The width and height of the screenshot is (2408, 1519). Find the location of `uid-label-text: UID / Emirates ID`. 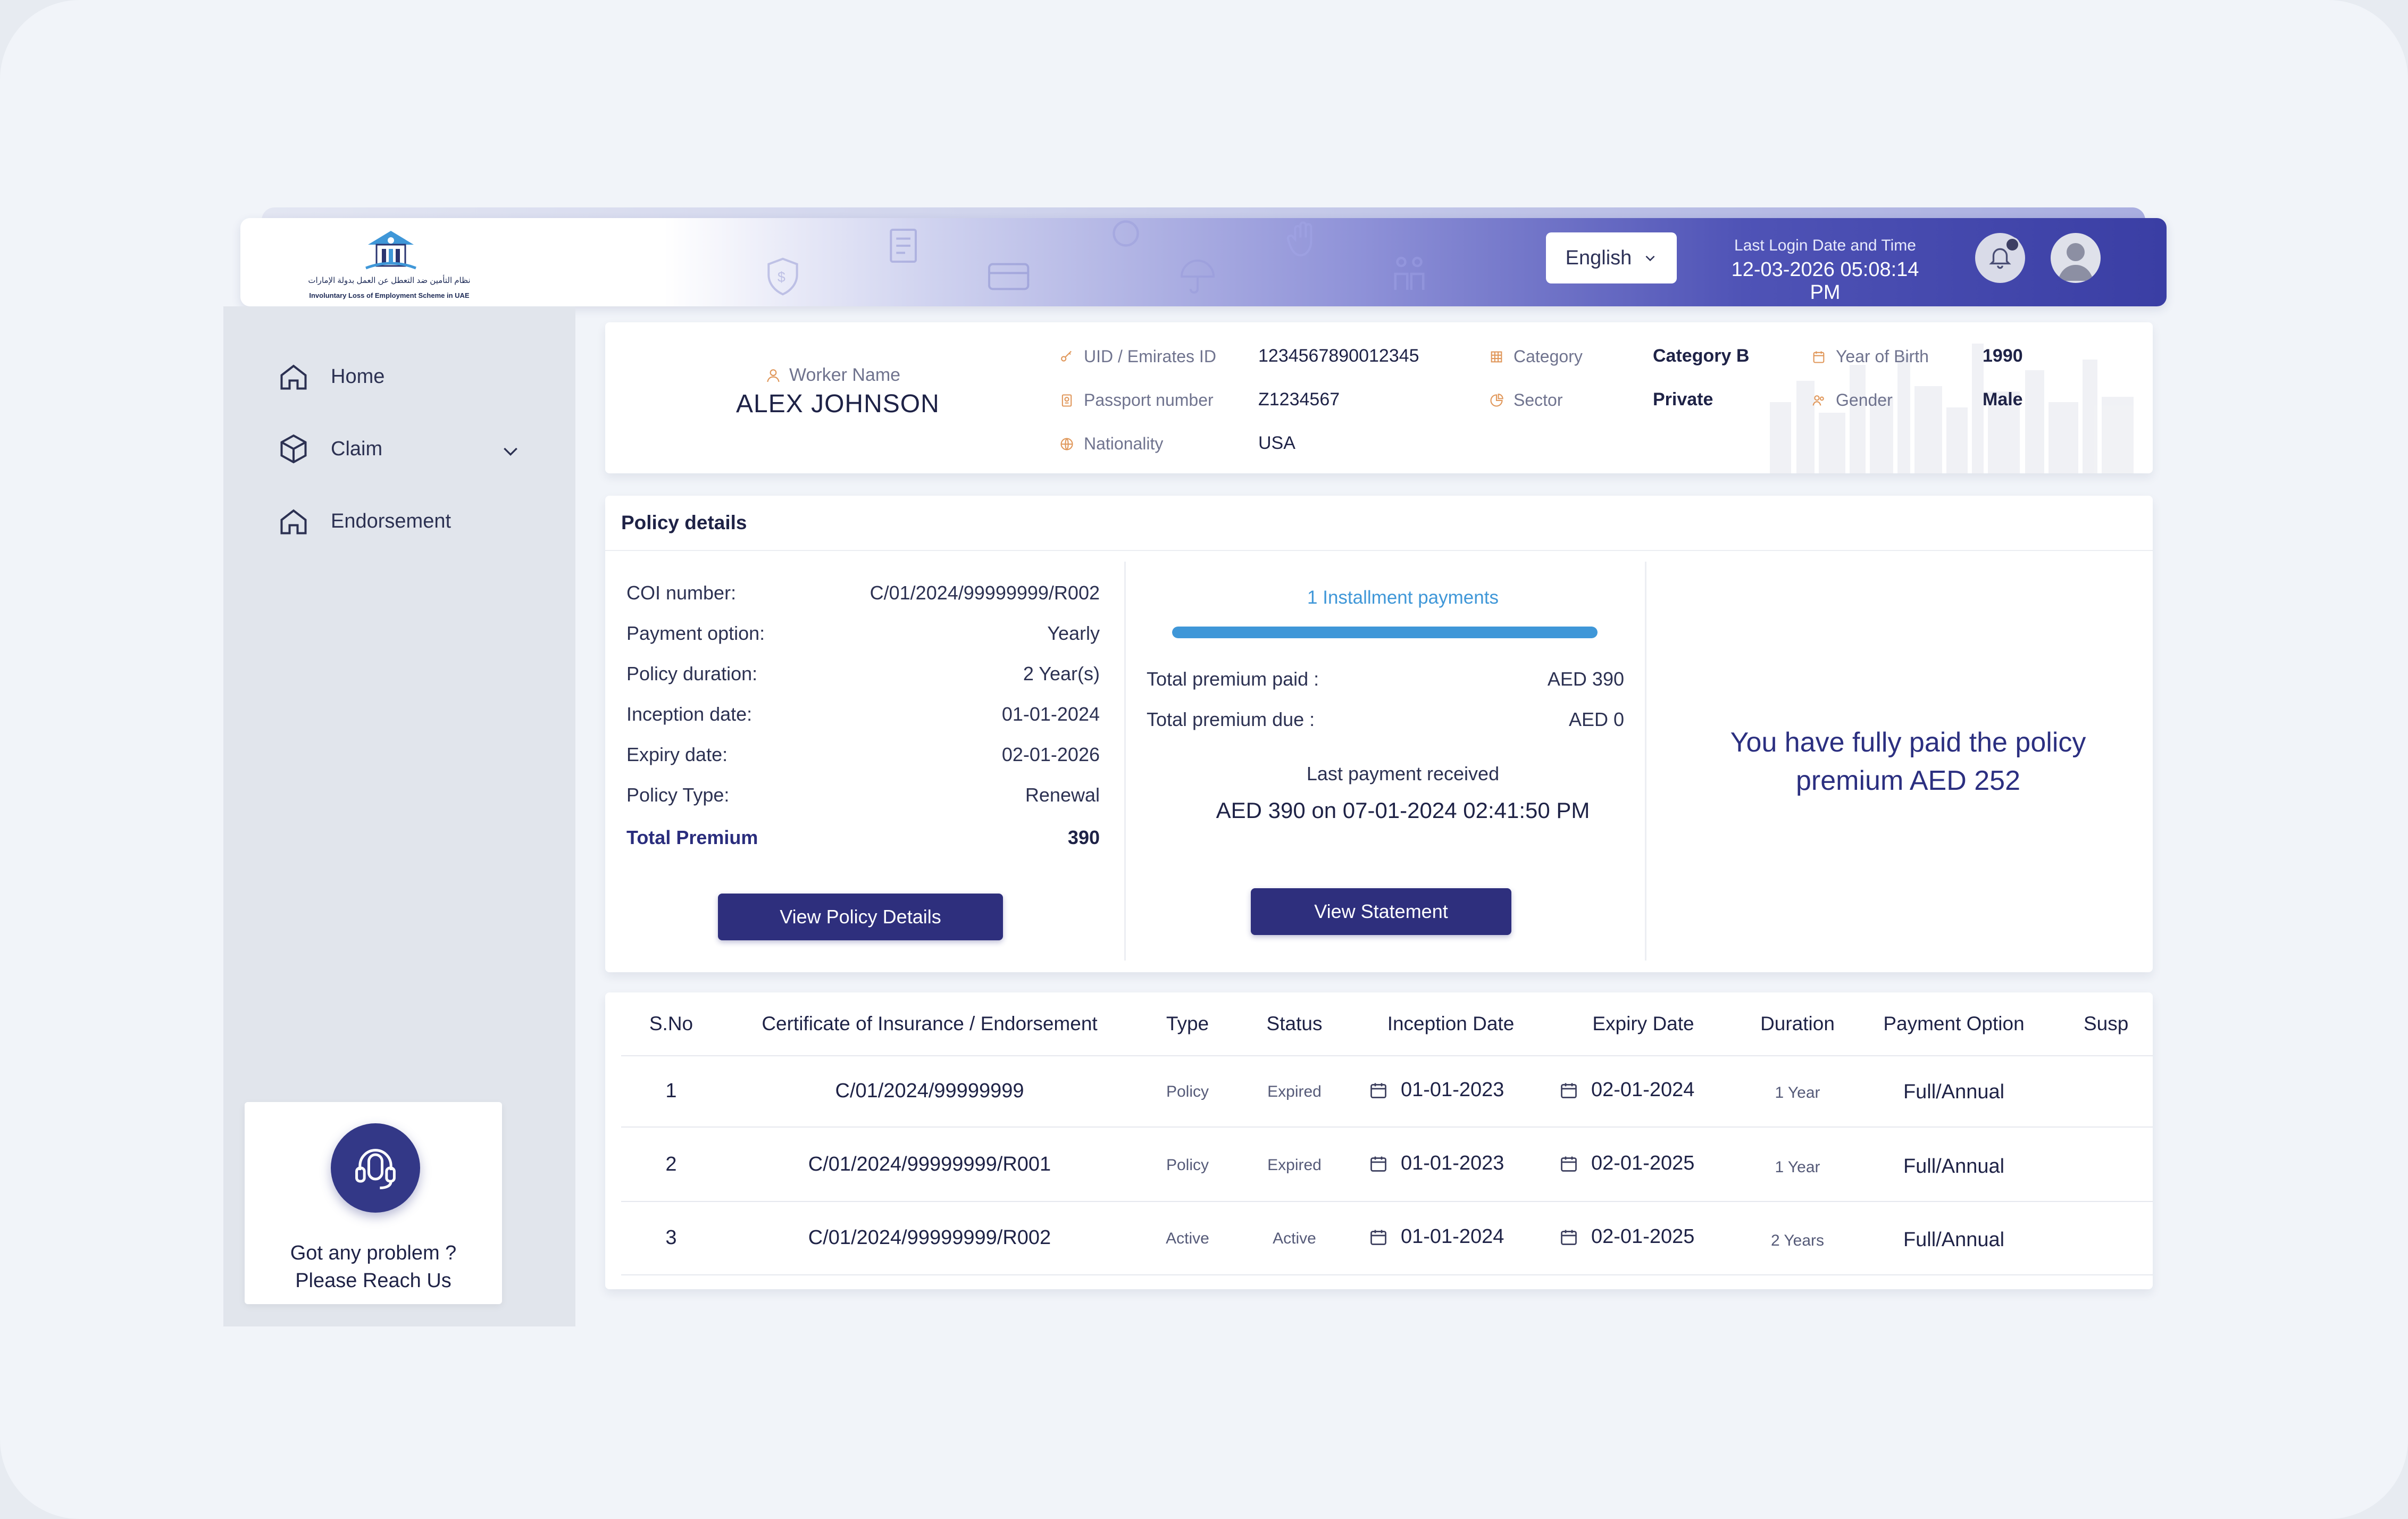

uid-label-text: UID / Emirates ID is located at coordinates (1150, 356).